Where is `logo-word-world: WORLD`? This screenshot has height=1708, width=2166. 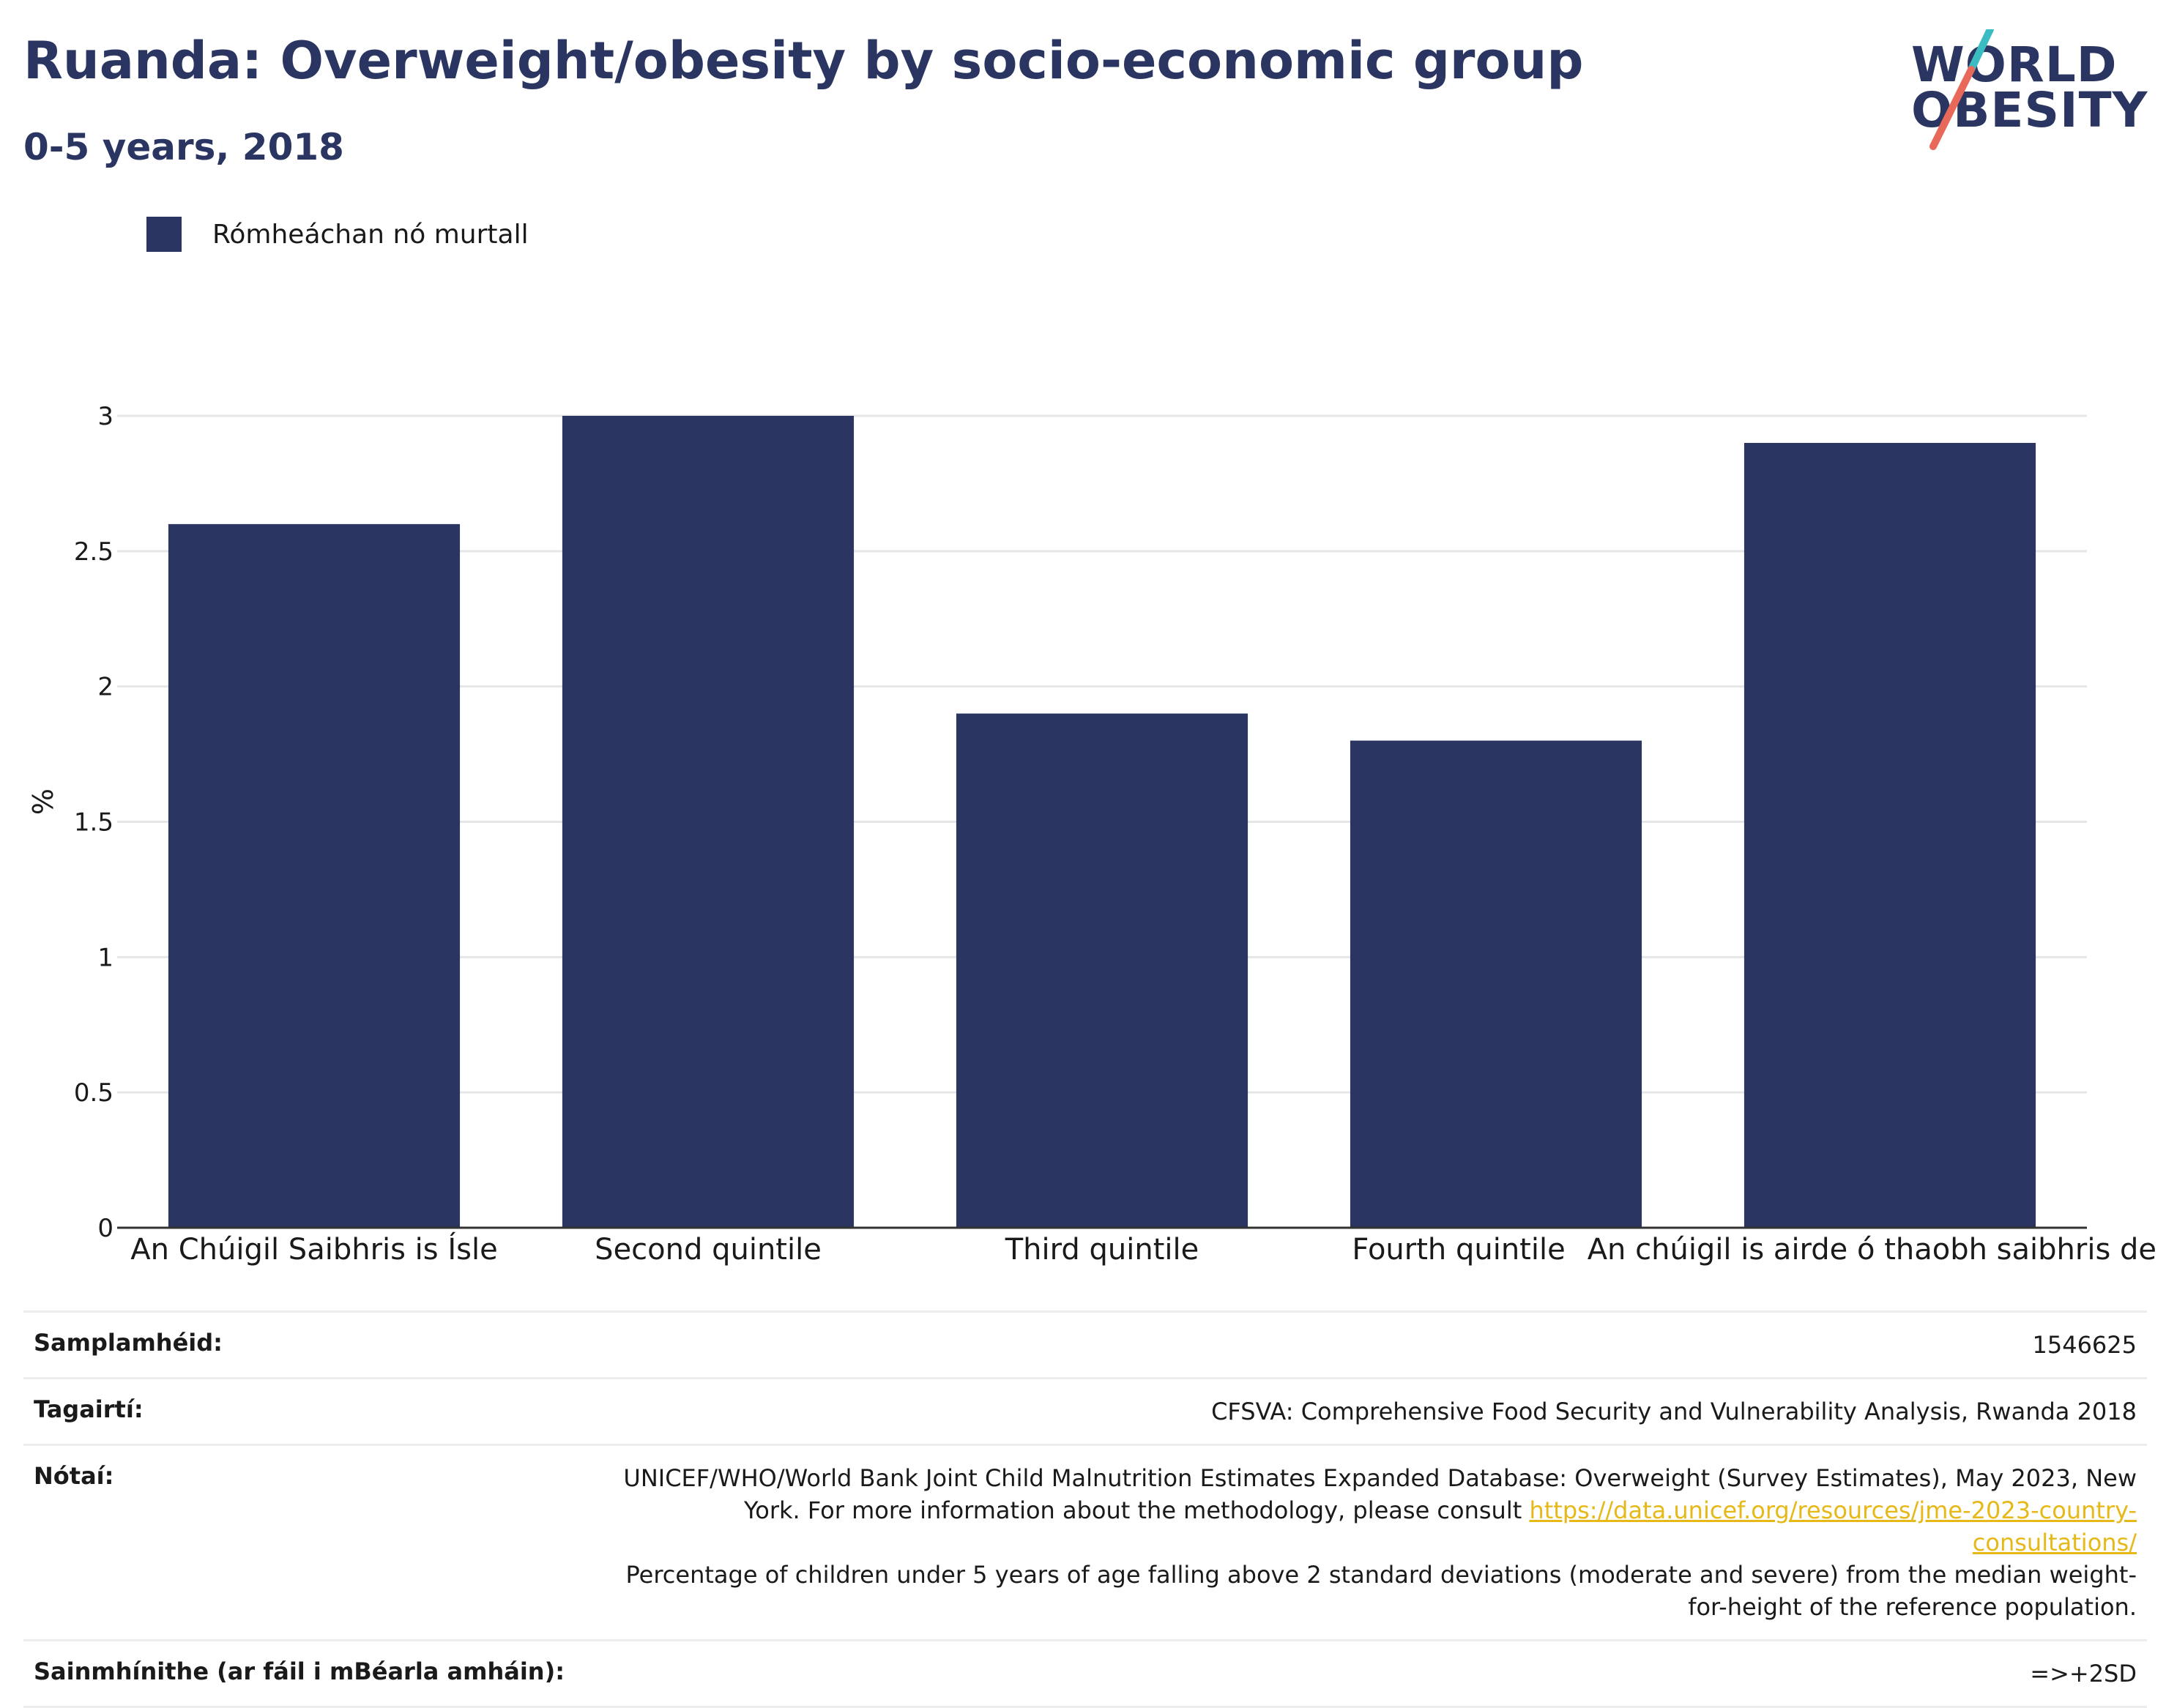 logo-word-world: WORLD is located at coordinates (2014, 65).